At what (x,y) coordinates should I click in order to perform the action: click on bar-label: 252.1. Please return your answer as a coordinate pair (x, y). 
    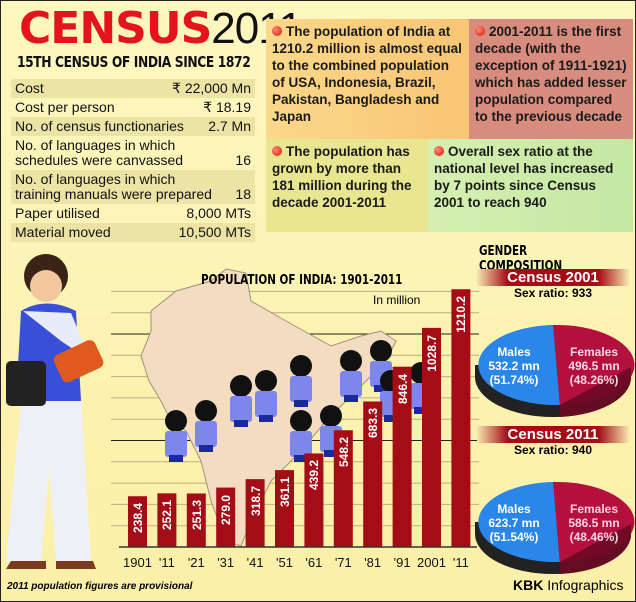
    Looking at the image, I should click on (167, 515).